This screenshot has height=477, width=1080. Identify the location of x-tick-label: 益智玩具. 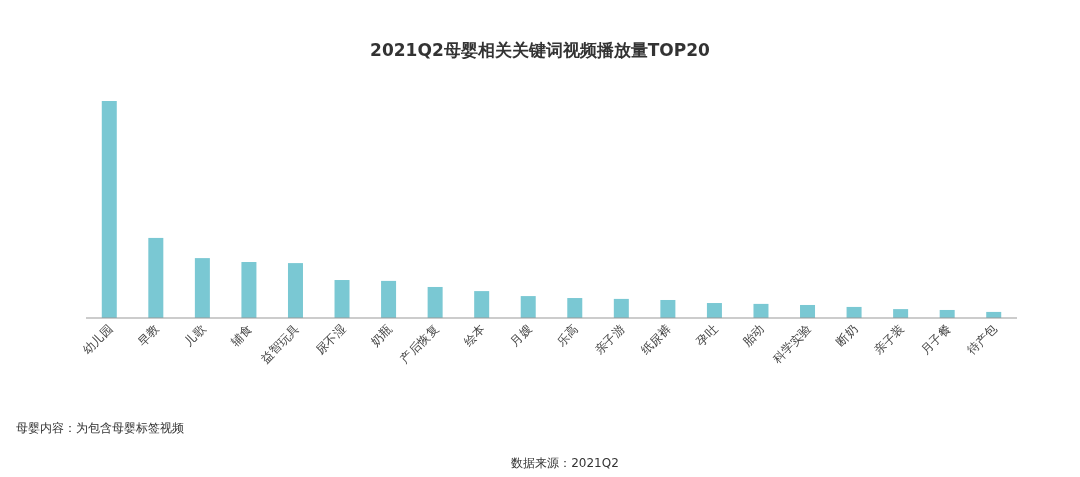
(279, 344).